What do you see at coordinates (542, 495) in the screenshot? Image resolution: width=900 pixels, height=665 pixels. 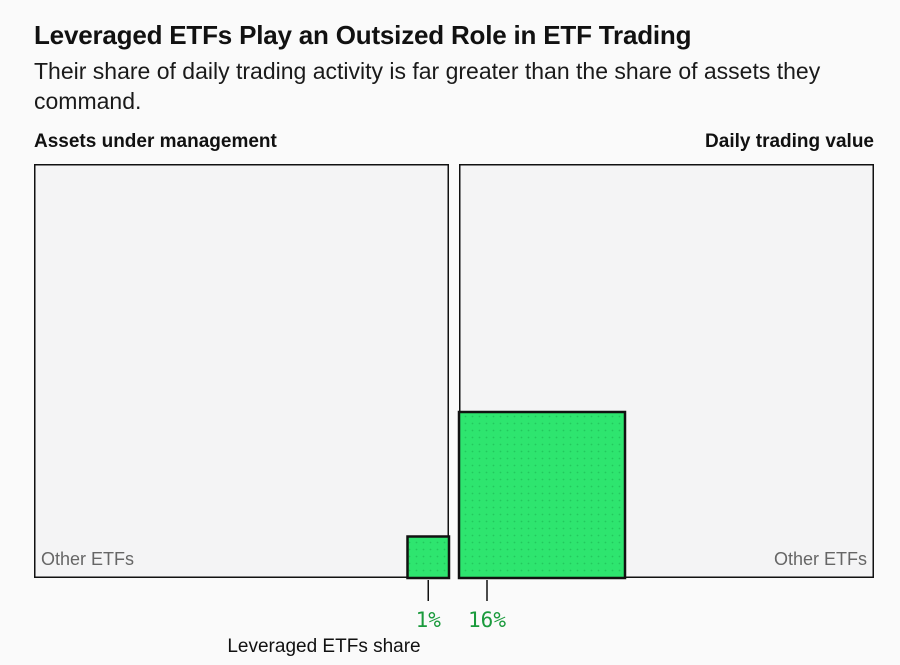 I see `leveraged-etfs-texture-trading` at bounding box center [542, 495].